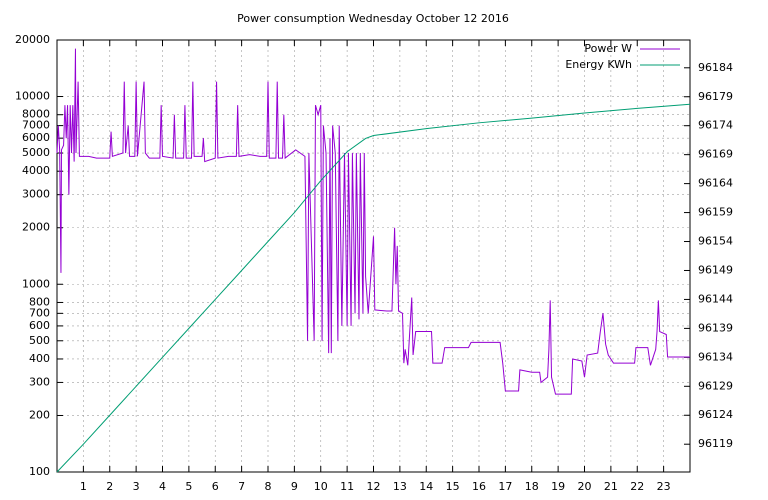  Describe the element at coordinates (36, 227) in the screenshot. I see `y-tick-label: 2000` at that location.